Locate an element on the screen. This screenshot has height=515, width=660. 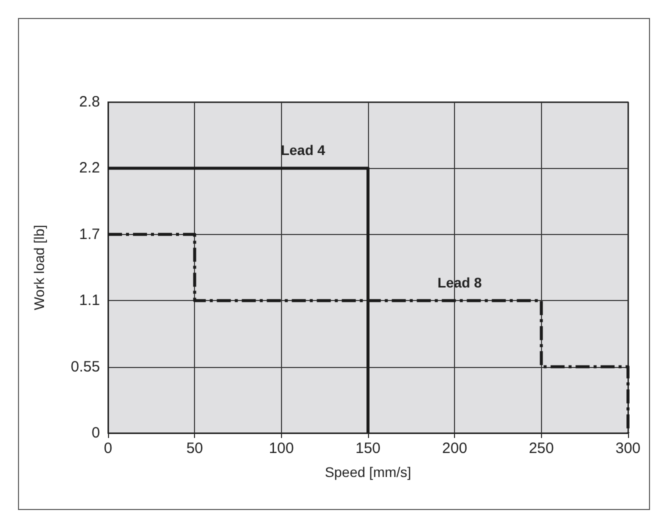
y-tick-label: 1.7 is located at coordinates (89, 234).